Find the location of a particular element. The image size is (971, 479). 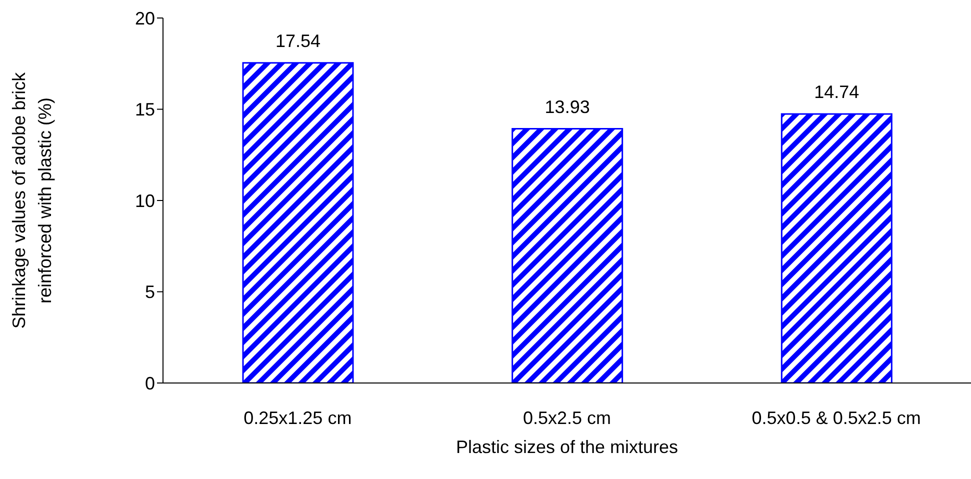

y-tick-label: 20 is located at coordinates (144, 18).